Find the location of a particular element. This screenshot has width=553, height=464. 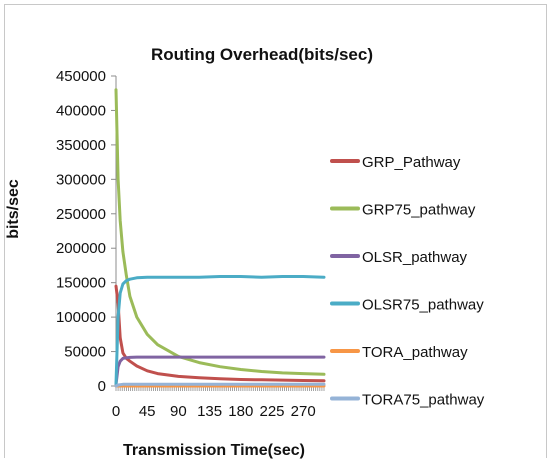

y-tick-label: 300000 is located at coordinates (81, 179).